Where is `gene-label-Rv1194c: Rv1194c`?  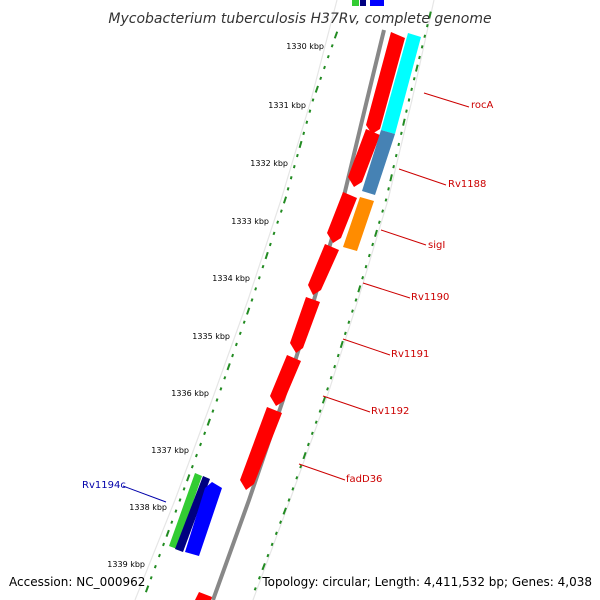
gene-label-Rv1194c: Rv1194c is located at coordinates (104, 485).